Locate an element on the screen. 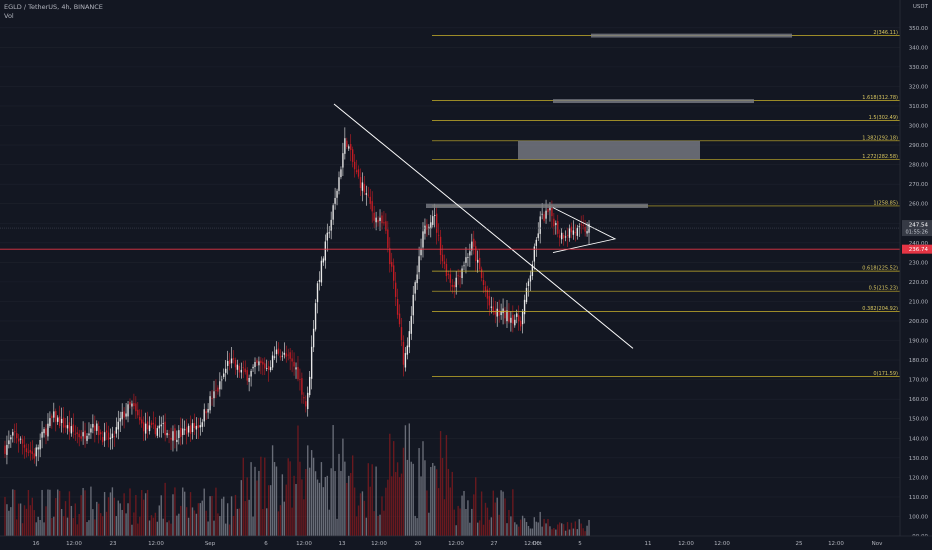 The height and width of the screenshot is (550, 932). y-tick-label: 300.00 is located at coordinates (919, 127).